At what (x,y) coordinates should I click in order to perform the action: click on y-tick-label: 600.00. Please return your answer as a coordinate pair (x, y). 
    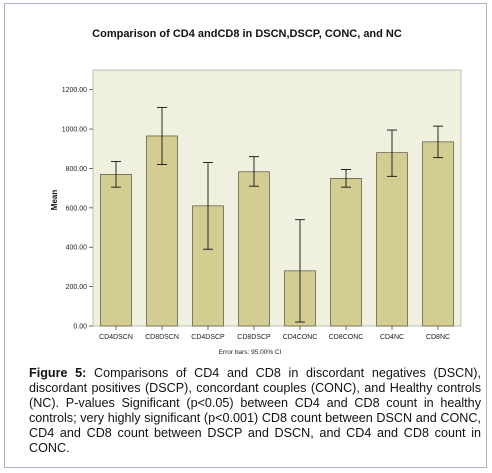
    Looking at the image, I should click on (77, 208).